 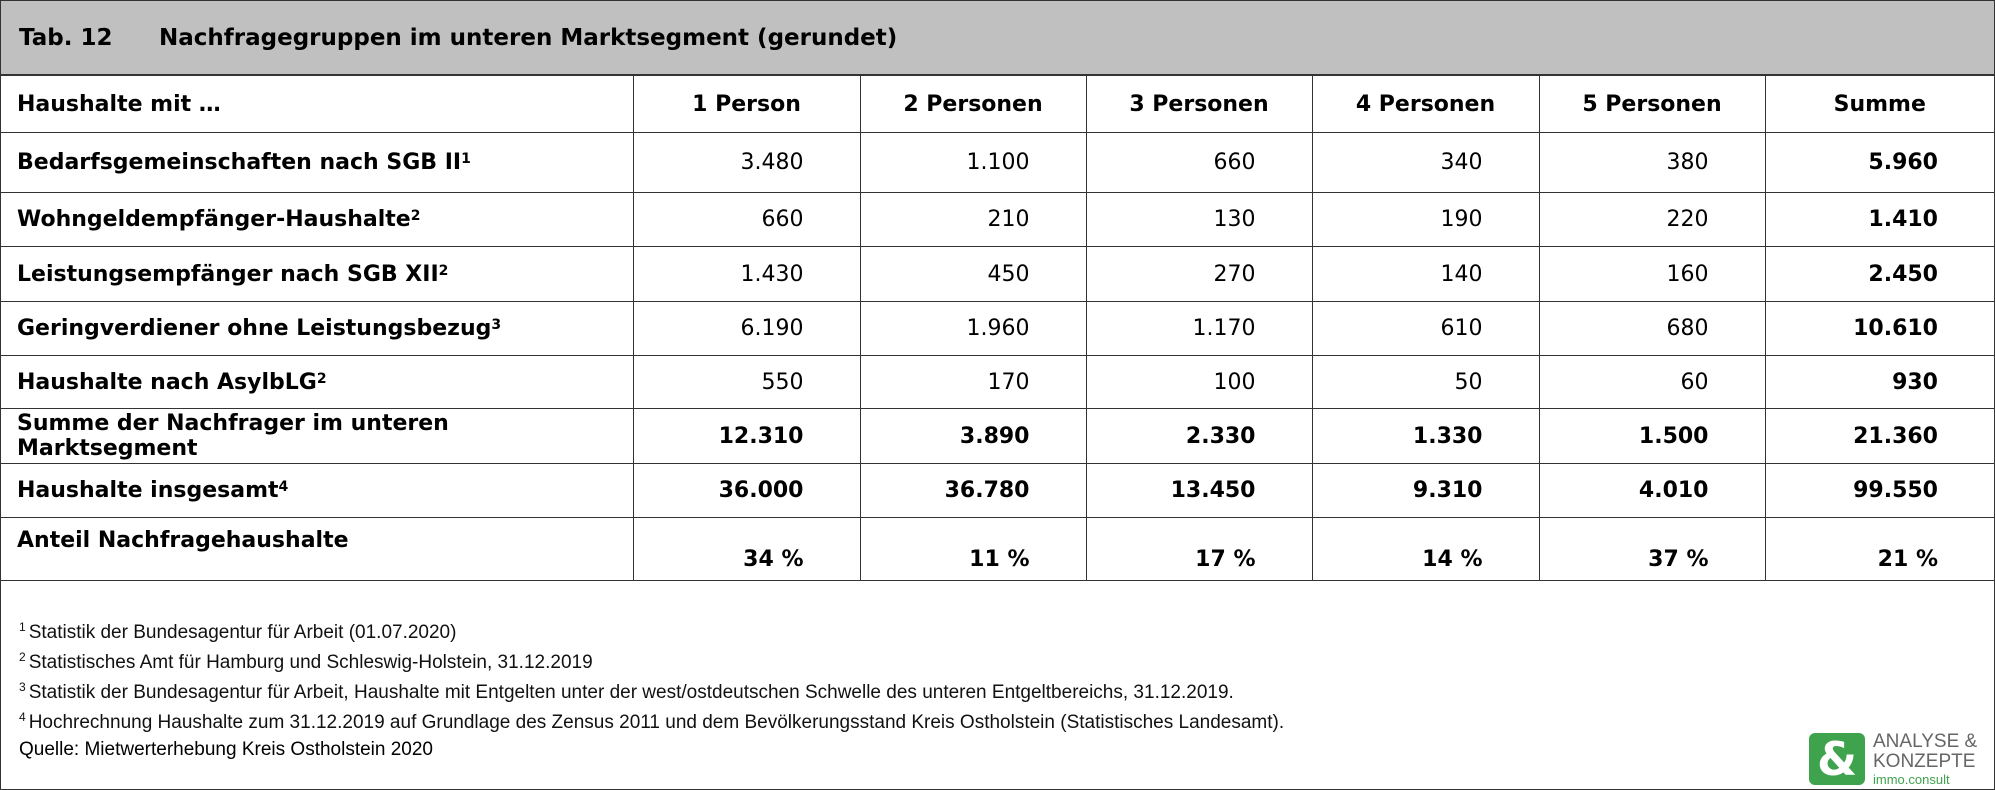 What do you see at coordinates (1199, 382) in the screenshot?
I see `cell: 100` at bounding box center [1199, 382].